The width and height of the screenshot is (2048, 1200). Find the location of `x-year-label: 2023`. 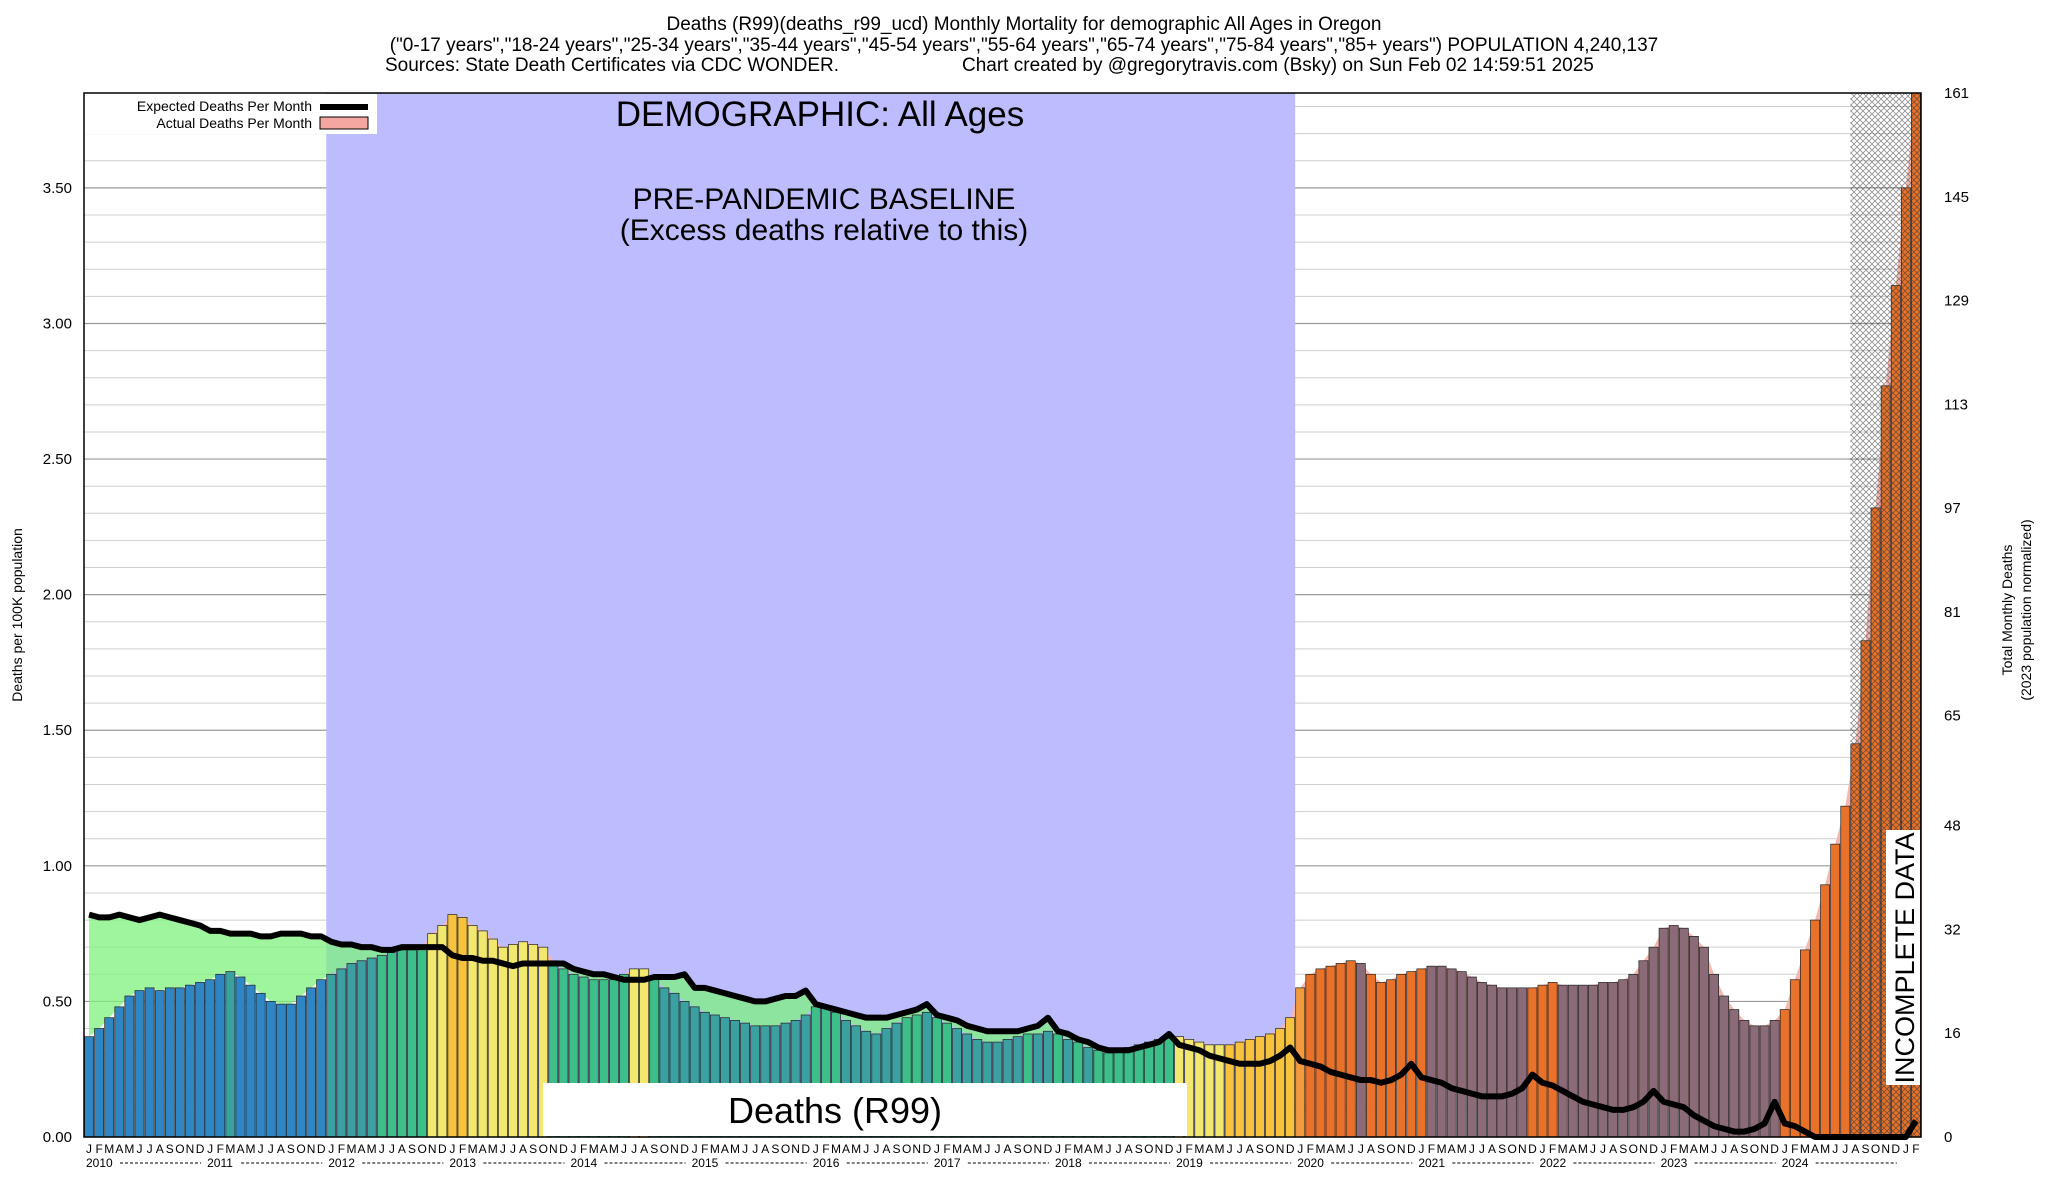

x-year-label: 2023 is located at coordinates (1674, 1163).